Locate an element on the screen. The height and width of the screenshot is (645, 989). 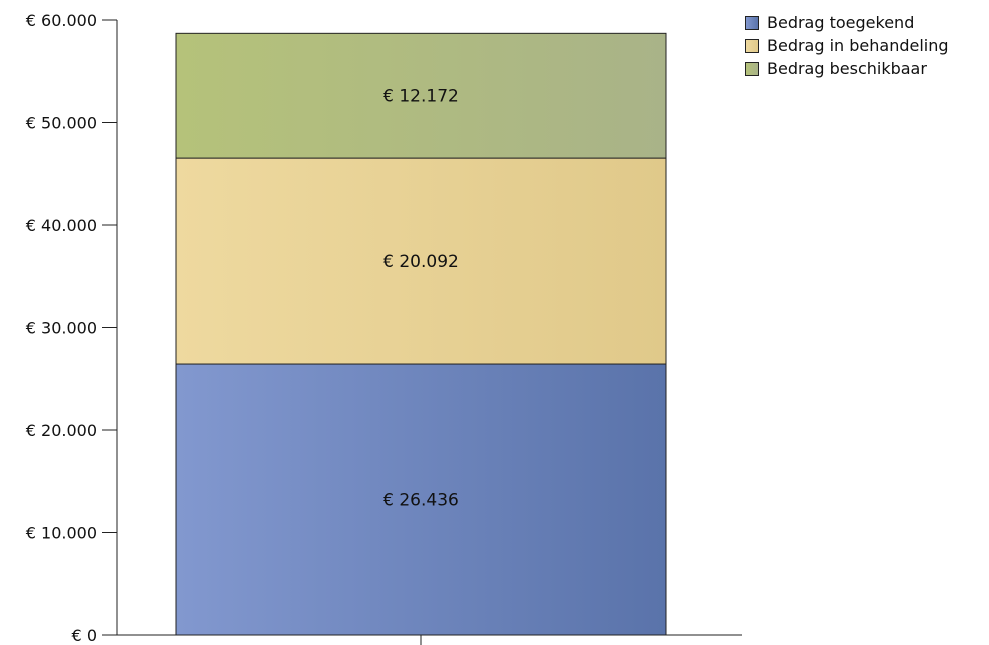
legend-item: Bedrag beschikbaar is located at coordinates (847, 68).